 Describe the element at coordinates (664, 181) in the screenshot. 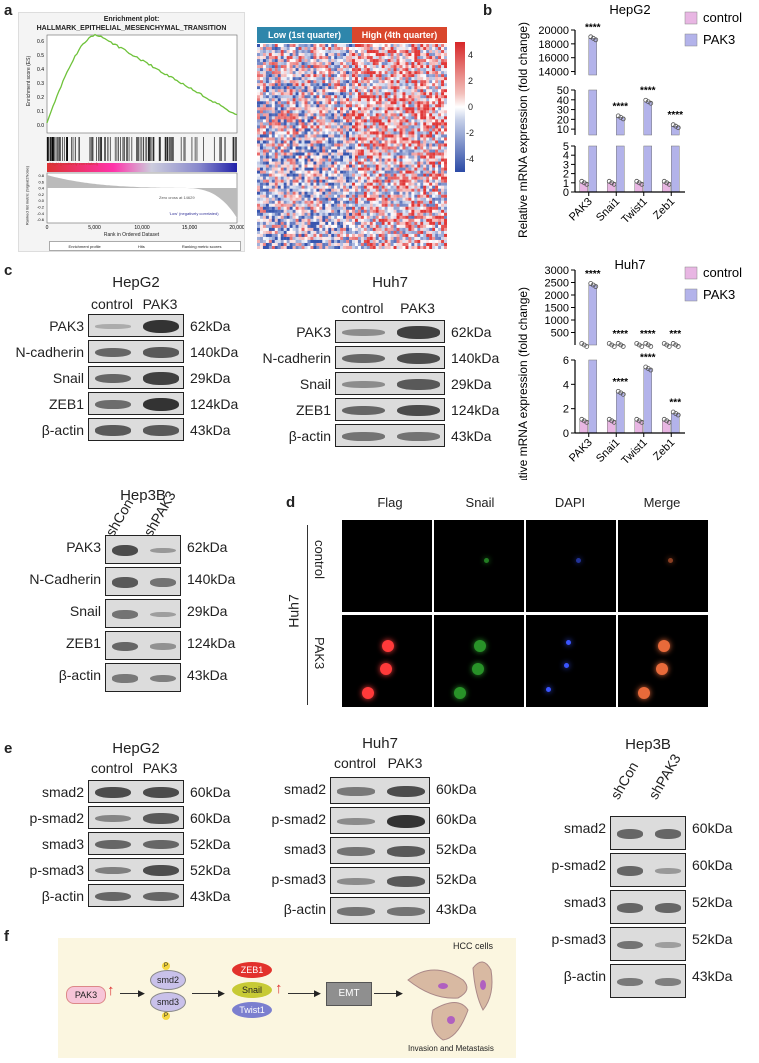

I see `bar-dot` at that location.